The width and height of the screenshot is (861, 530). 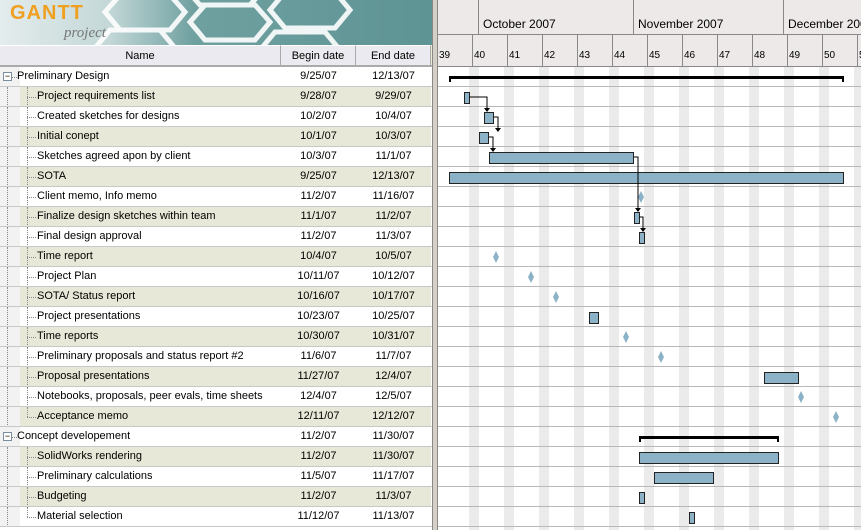 What do you see at coordinates (318, 316) in the screenshot?
I see `begin-date-cell: 10/23/07` at bounding box center [318, 316].